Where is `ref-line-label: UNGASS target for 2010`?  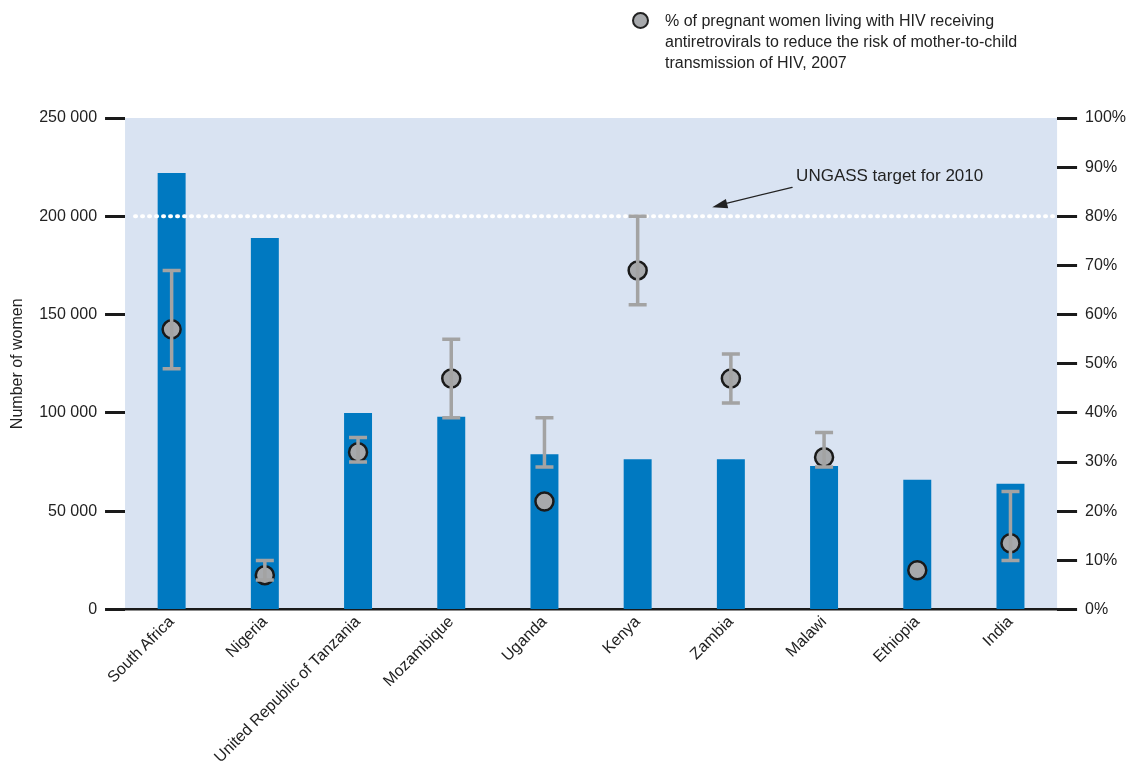
ref-line-label: UNGASS target for 2010 is located at coordinates (890, 175).